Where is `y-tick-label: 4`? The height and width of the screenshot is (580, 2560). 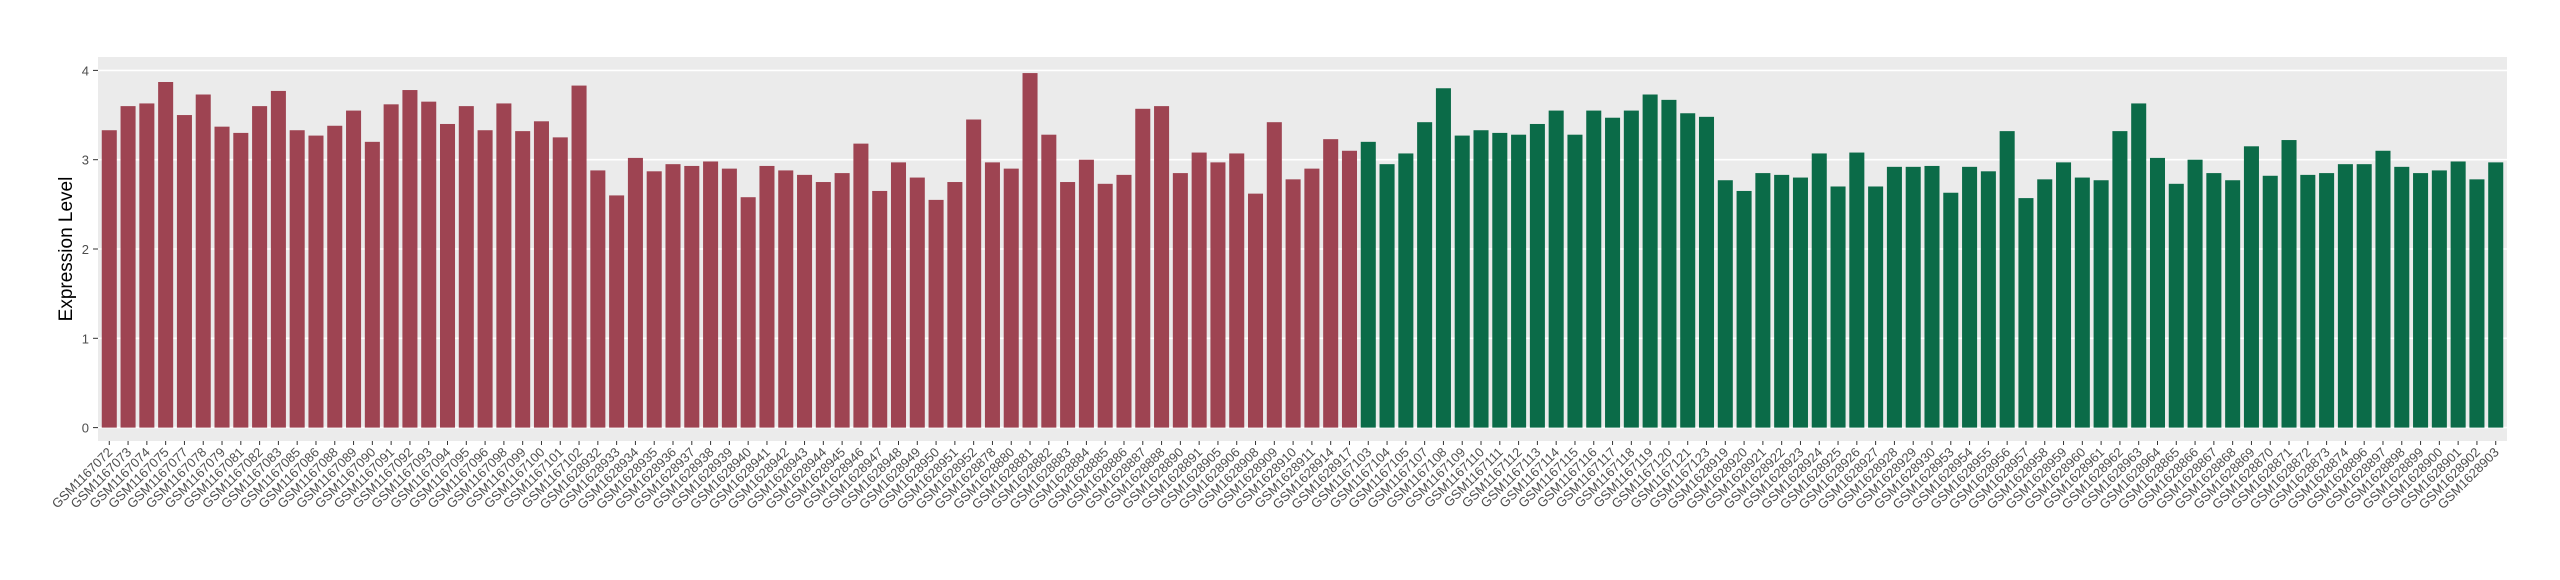
y-tick-label: 4 is located at coordinates (85, 70).